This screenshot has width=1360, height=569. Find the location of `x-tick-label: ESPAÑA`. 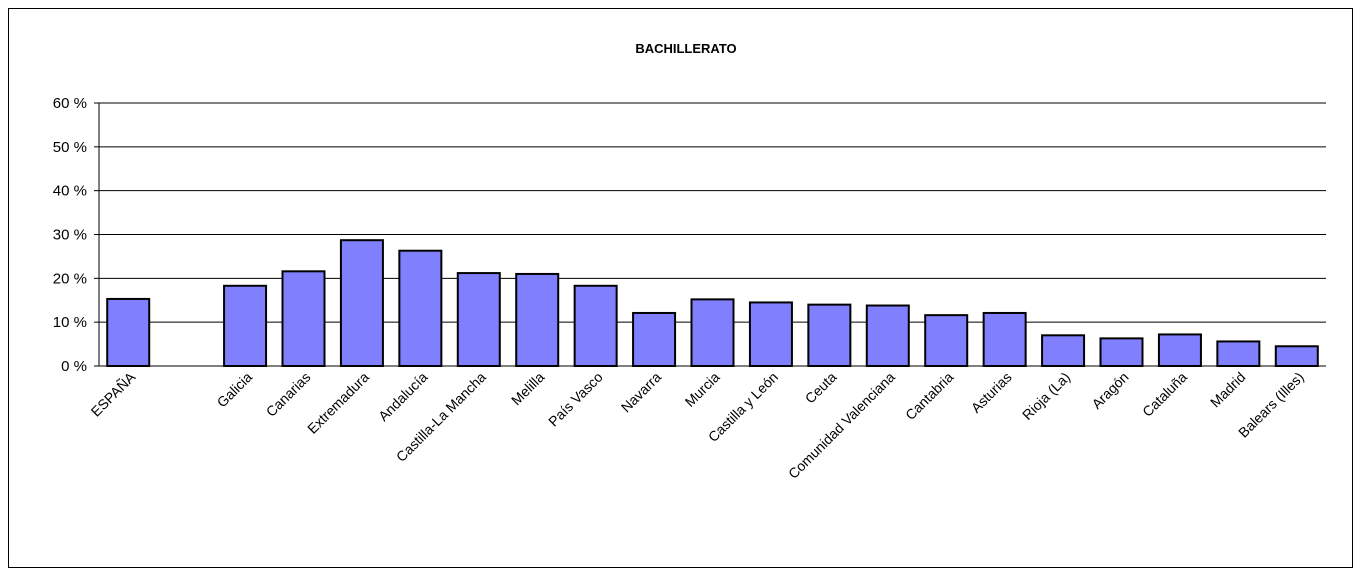

x-tick-label: ESPAÑA is located at coordinates (113, 393).